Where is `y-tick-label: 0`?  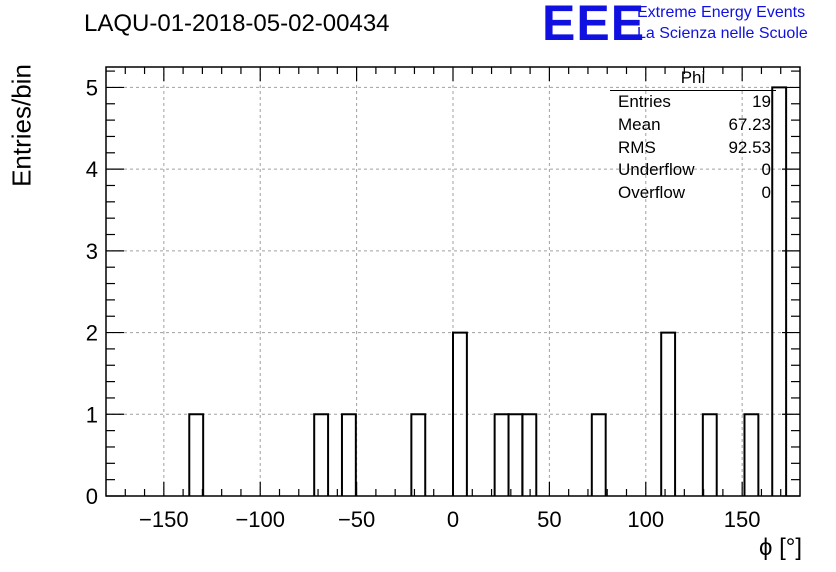 y-tick-label: 0 is located at coordinates (92, 496).